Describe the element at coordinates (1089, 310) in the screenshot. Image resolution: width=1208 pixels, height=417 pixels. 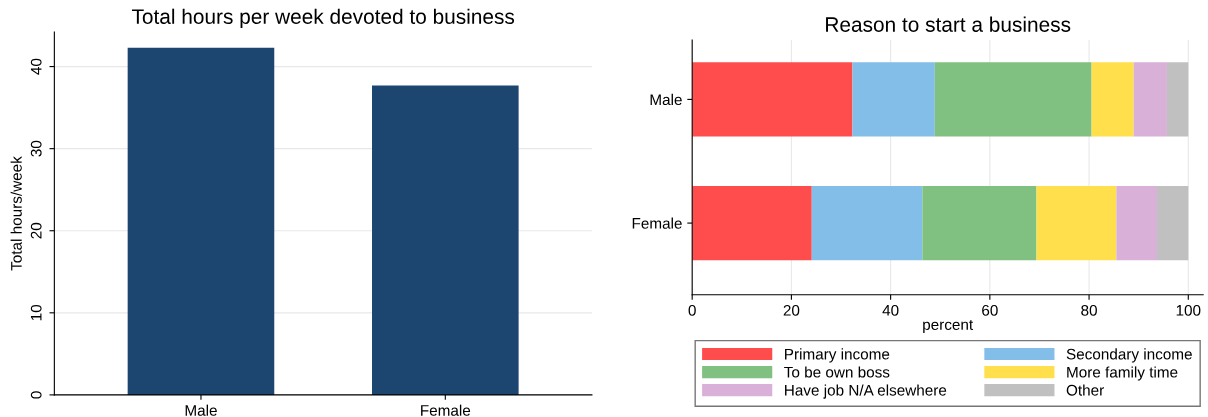
I see `x-tick-label: 80` at that location.